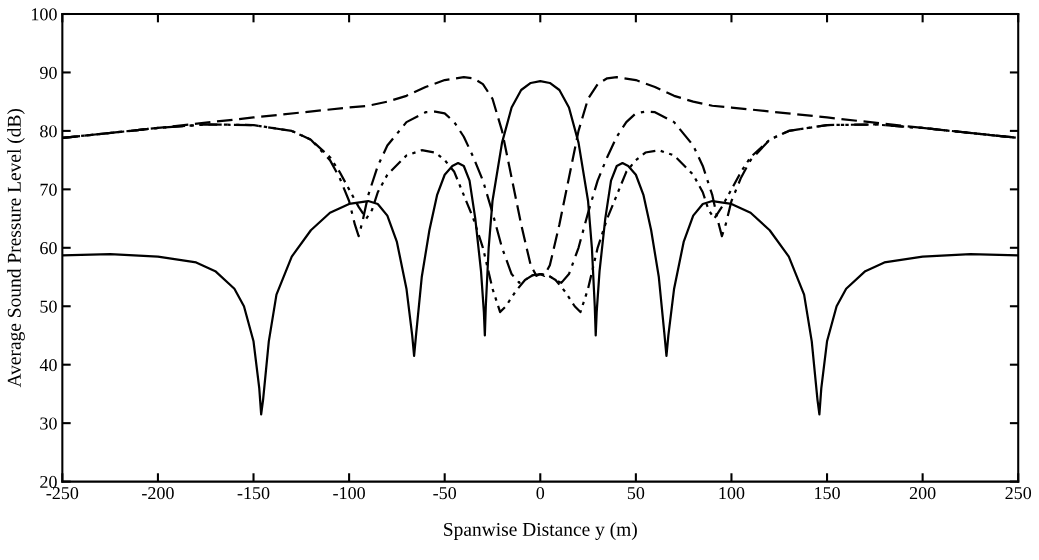 Image resolution: width=1039 pixels, height=560 pixels. Describe the element at coordinates (540, 493) in the screenshot. I see `x-tick-label: 0` at that location.